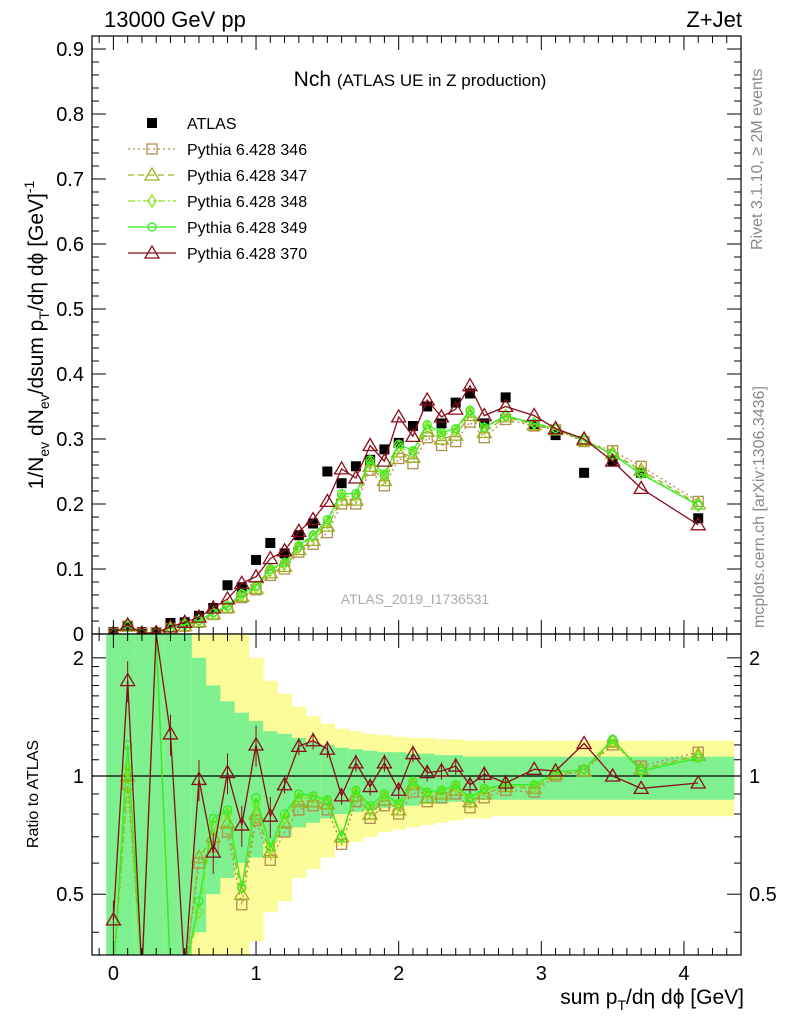 The height and width of the screenshot is (1024, 786). Describe the element at coordinates (541, 974) in the screenshot. I see `x-tick-label: 3` at that location.